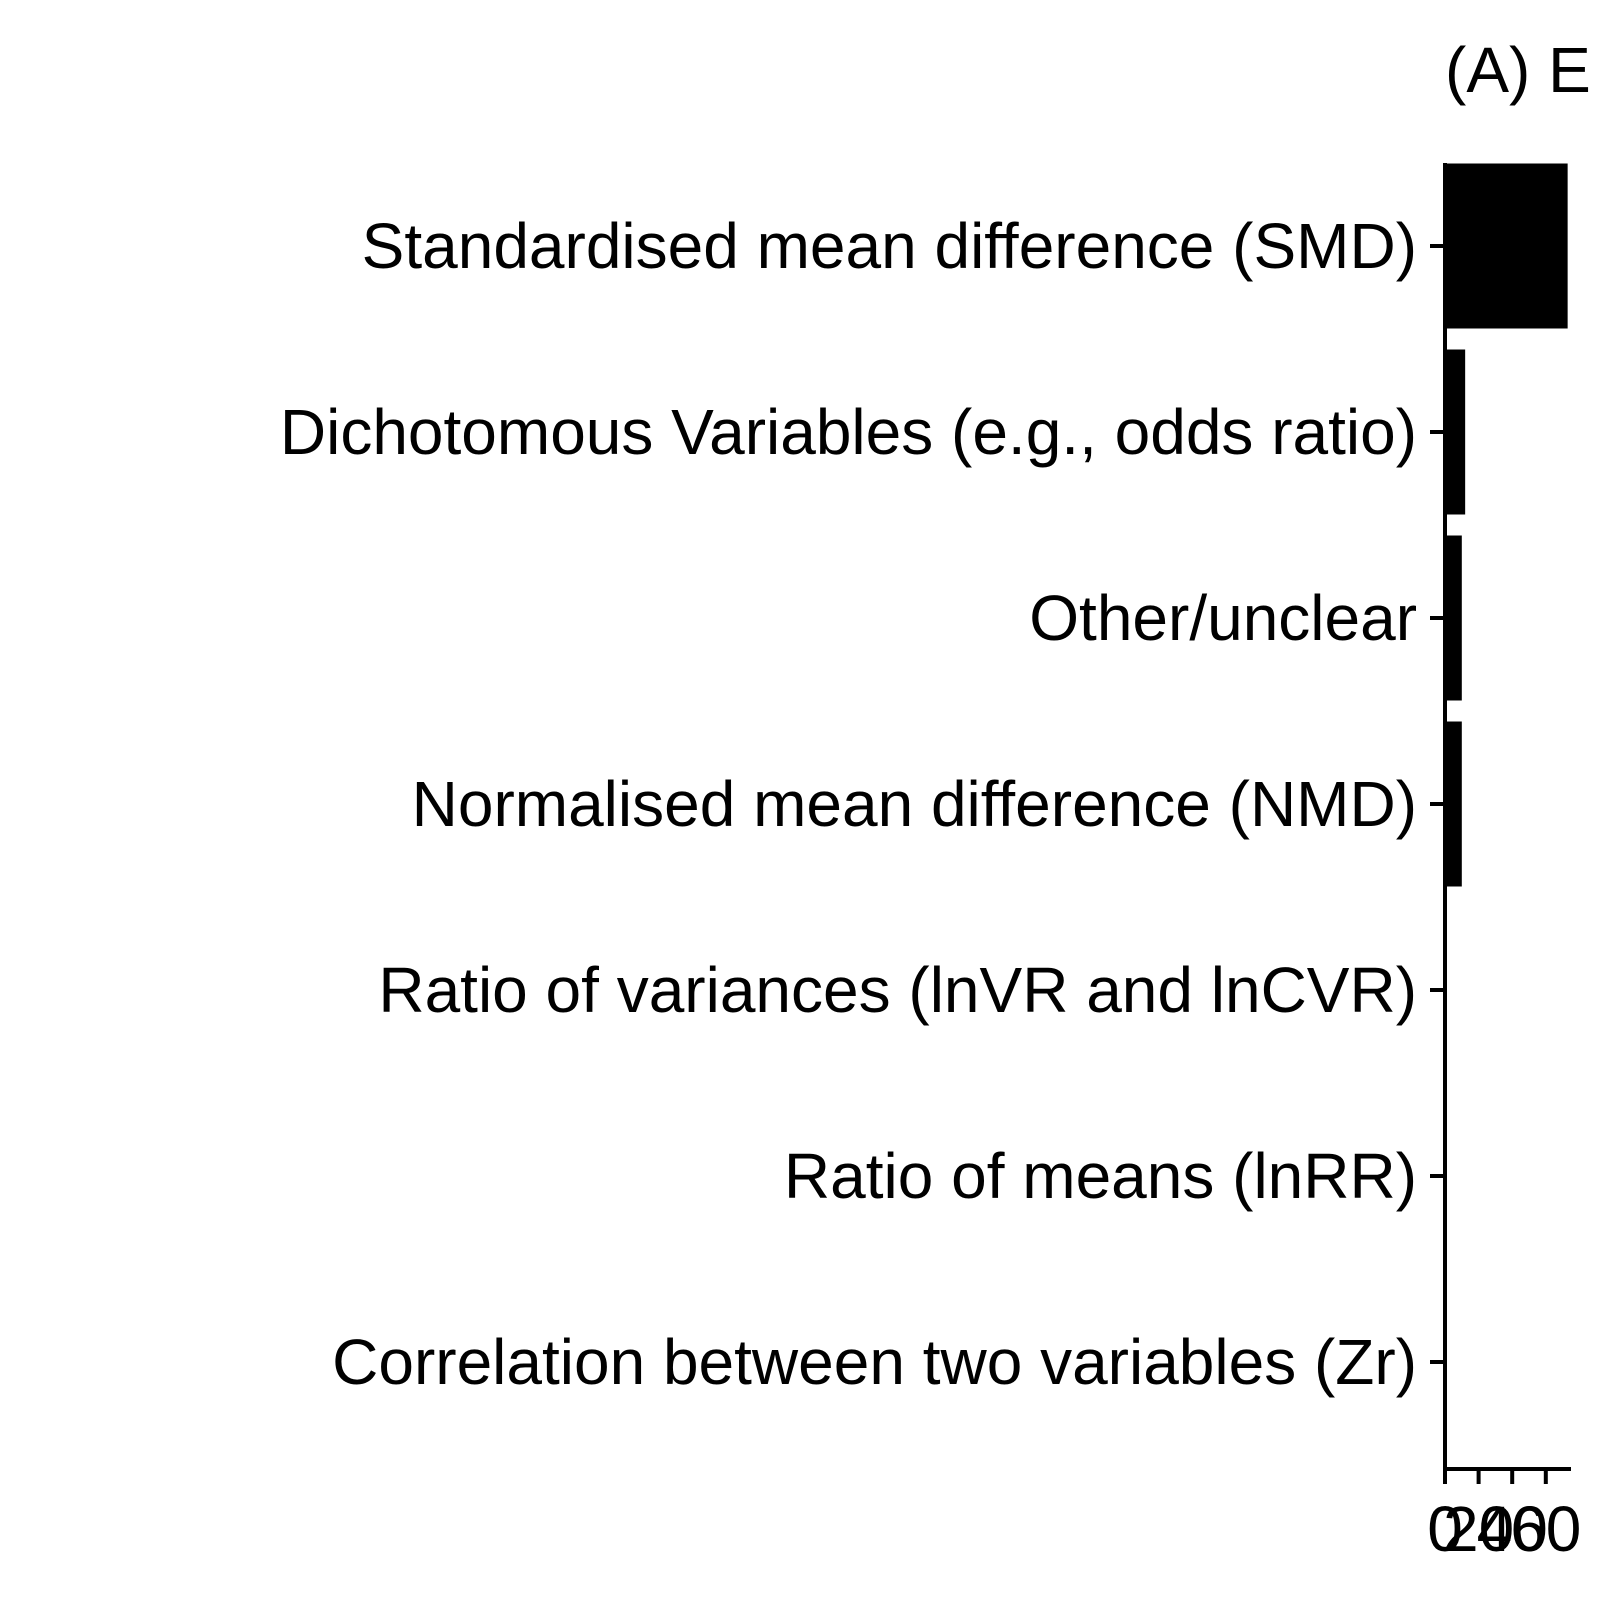 The height and width of the screenshot is (1600, 1600). Describe the element at coordinates (874, 1362) in the screenshot. I see `category-label: Correlation between two variables (Zr)` at that location.